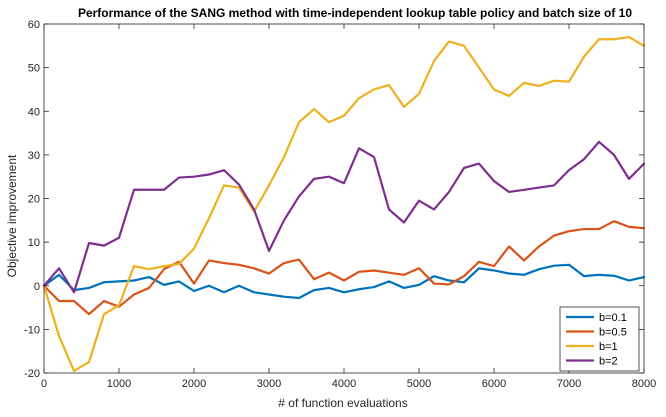 Image resolution: width=666 pixels, height=417 pixels. What do you see at coordinates (419, 384) in the screenshot?
I see `x-tick-label: 5000` at bounding box center [419, 384].